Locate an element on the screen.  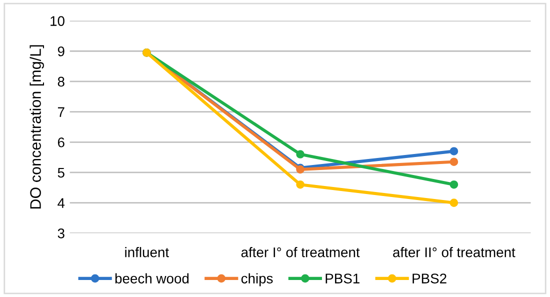
x-tick-label: influent is located at coordinates (147, 252).